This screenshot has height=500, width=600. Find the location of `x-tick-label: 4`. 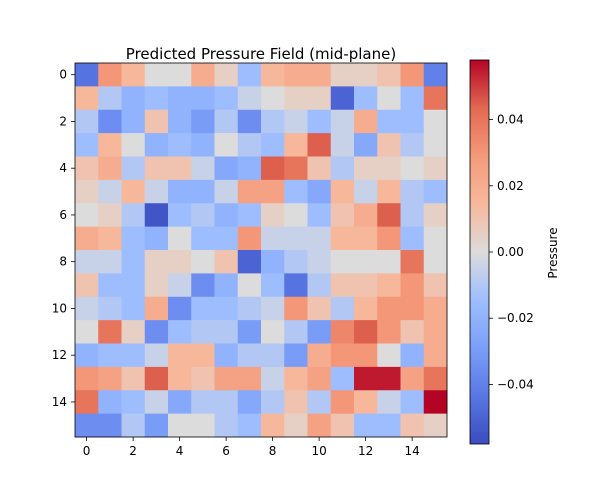

x-tick-label: 4 is located at coordinates (180, 451).